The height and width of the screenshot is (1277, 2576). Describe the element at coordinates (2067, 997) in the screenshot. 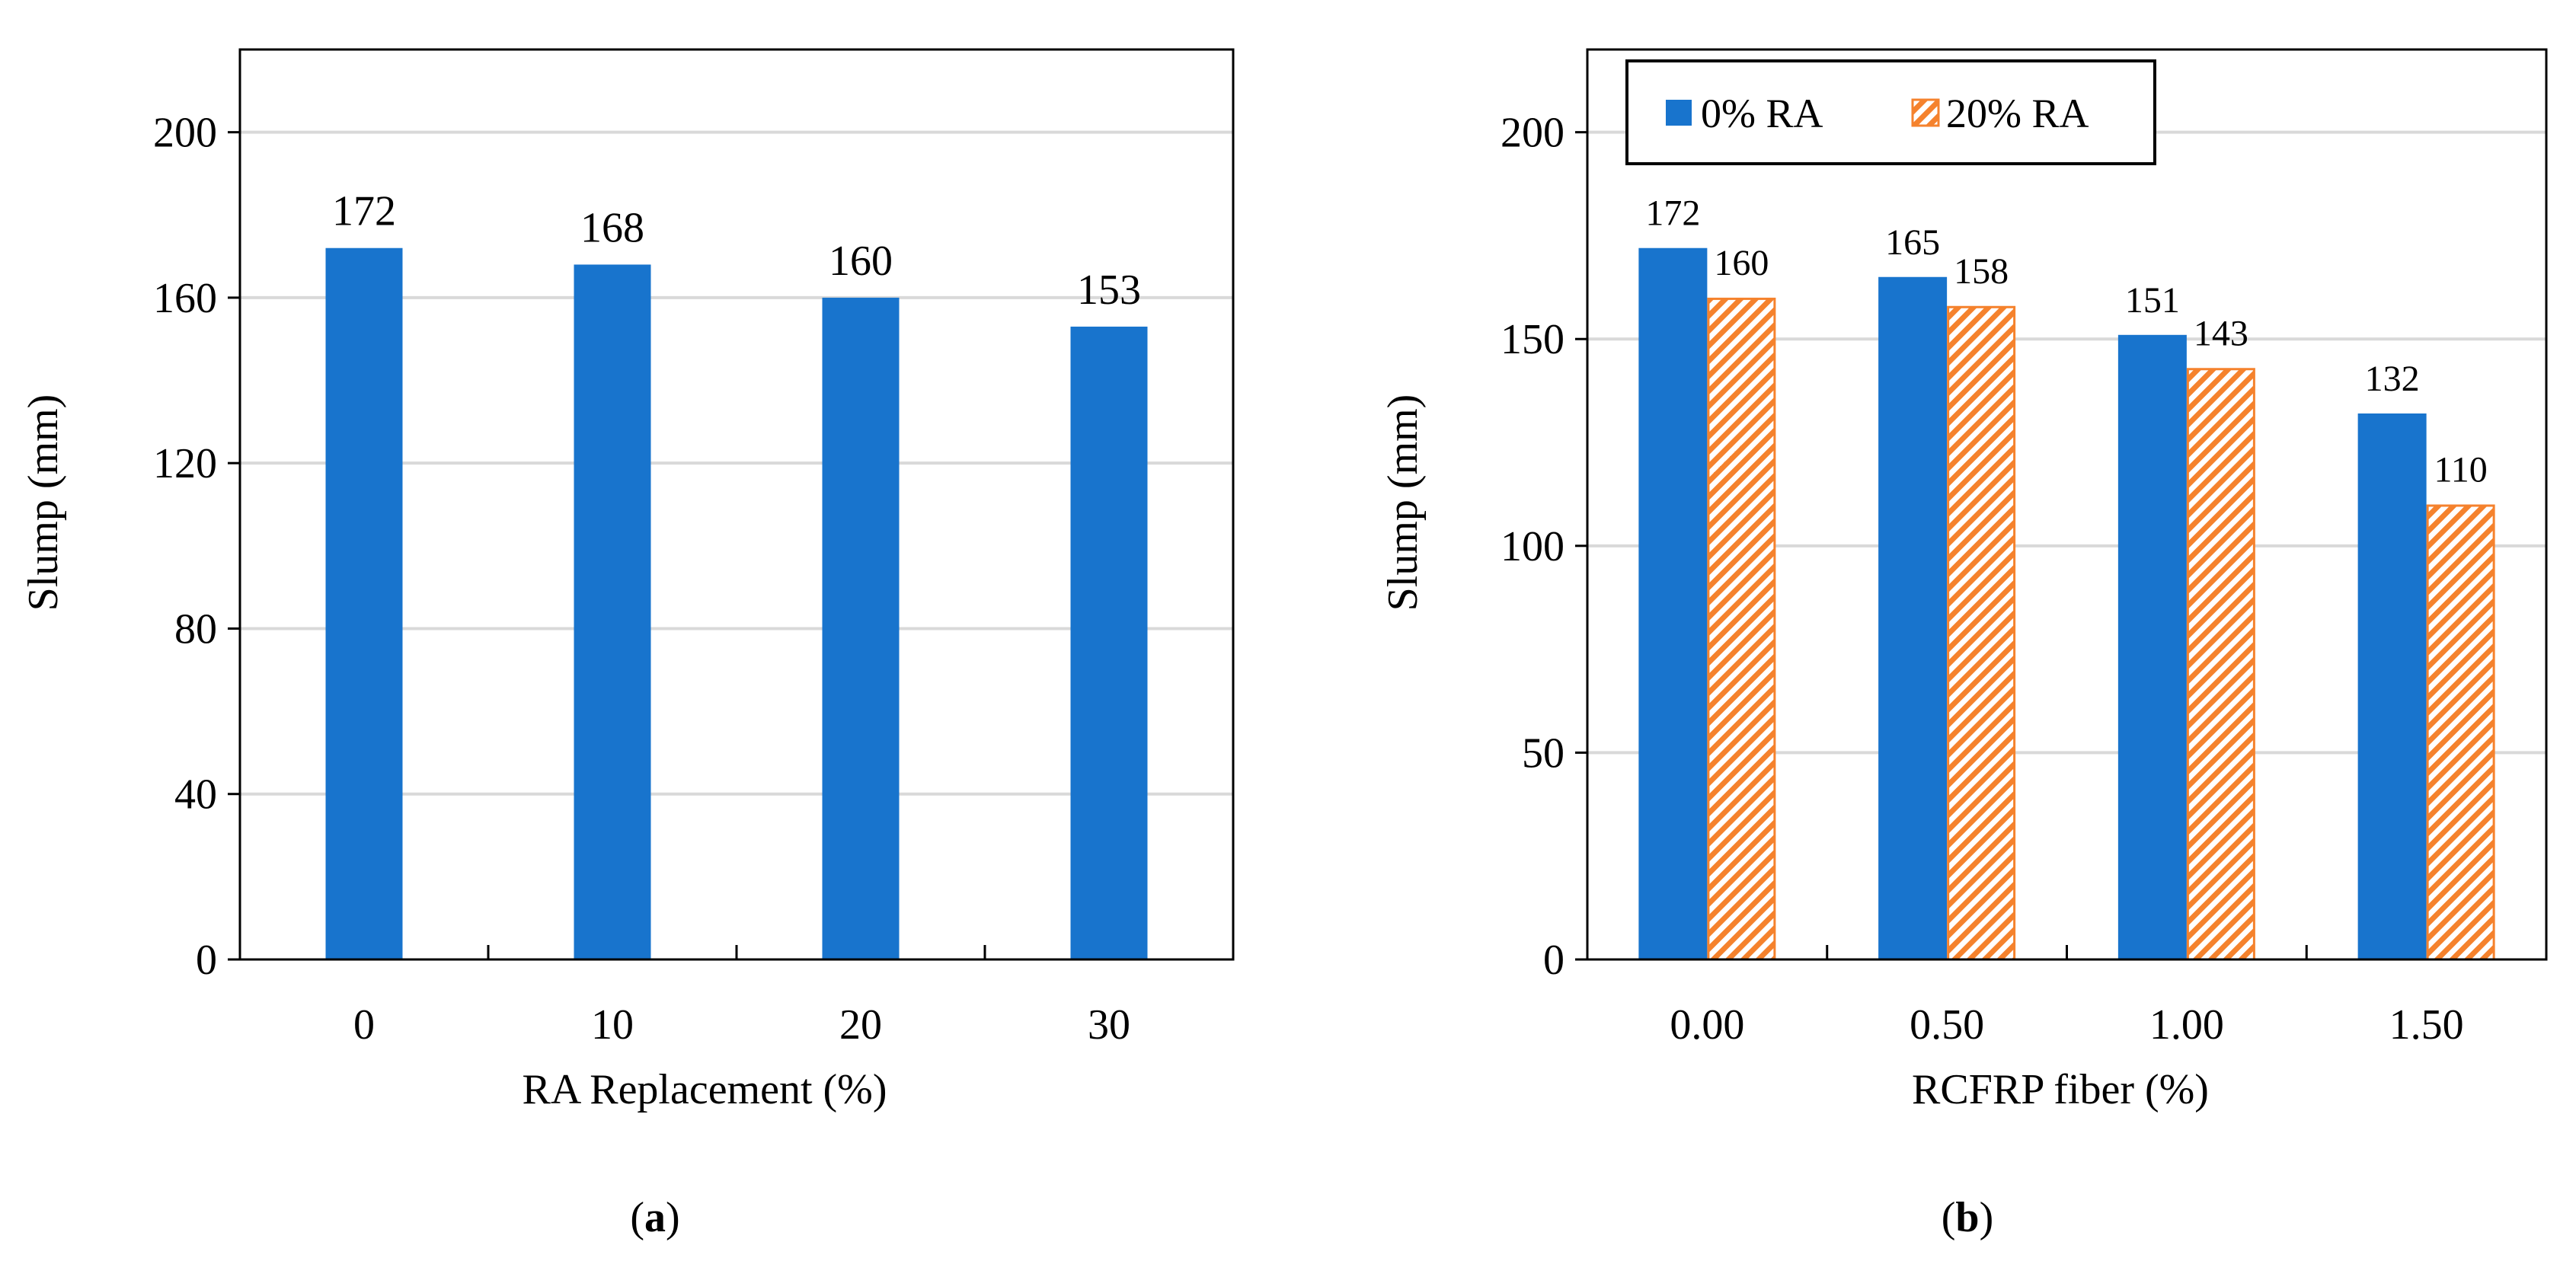

I see `x-axis-ticks: 0.00 0.50 1.00 1.50` at that location.